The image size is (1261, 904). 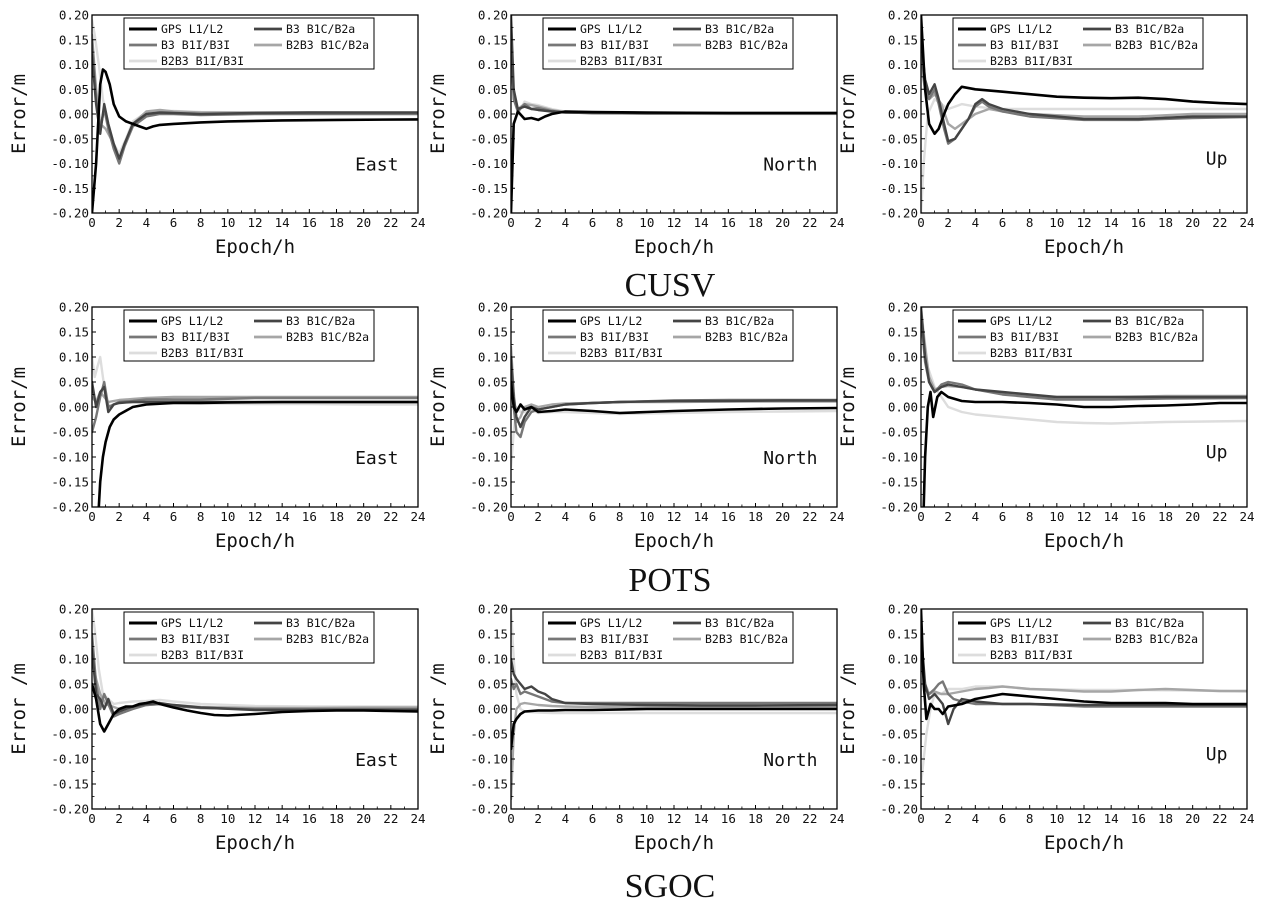 I want to click on series-line-b2b3-b1c-b2a, so click(x=674, y=751).